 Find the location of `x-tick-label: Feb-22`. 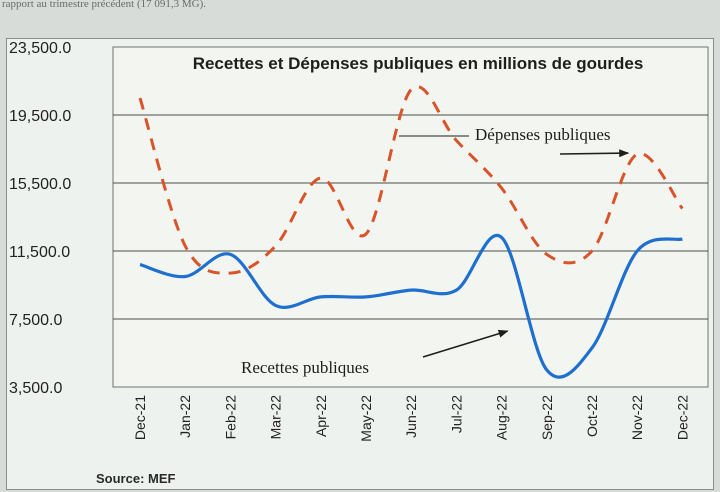

x-tick-label: Feb-22 is located at coordinates (230, 417).